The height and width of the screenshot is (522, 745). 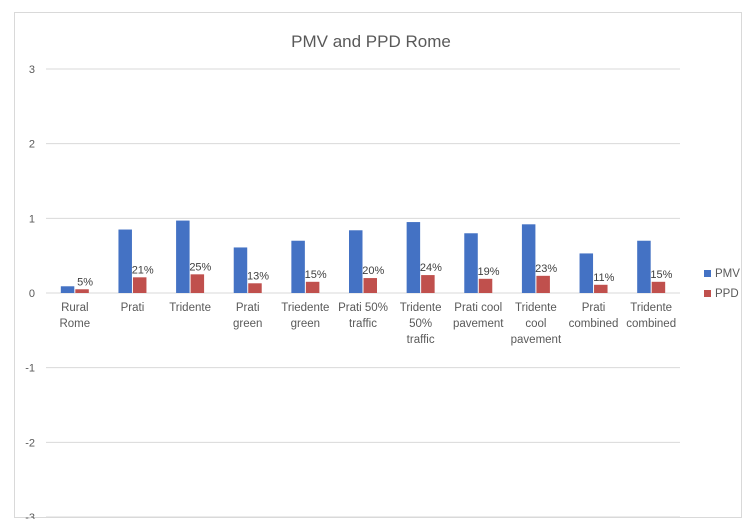 What do you see at coordinates (478, 308) in the screenshot?
I see `x-tick-label: Prati cool` at bounding box center [478, 308].